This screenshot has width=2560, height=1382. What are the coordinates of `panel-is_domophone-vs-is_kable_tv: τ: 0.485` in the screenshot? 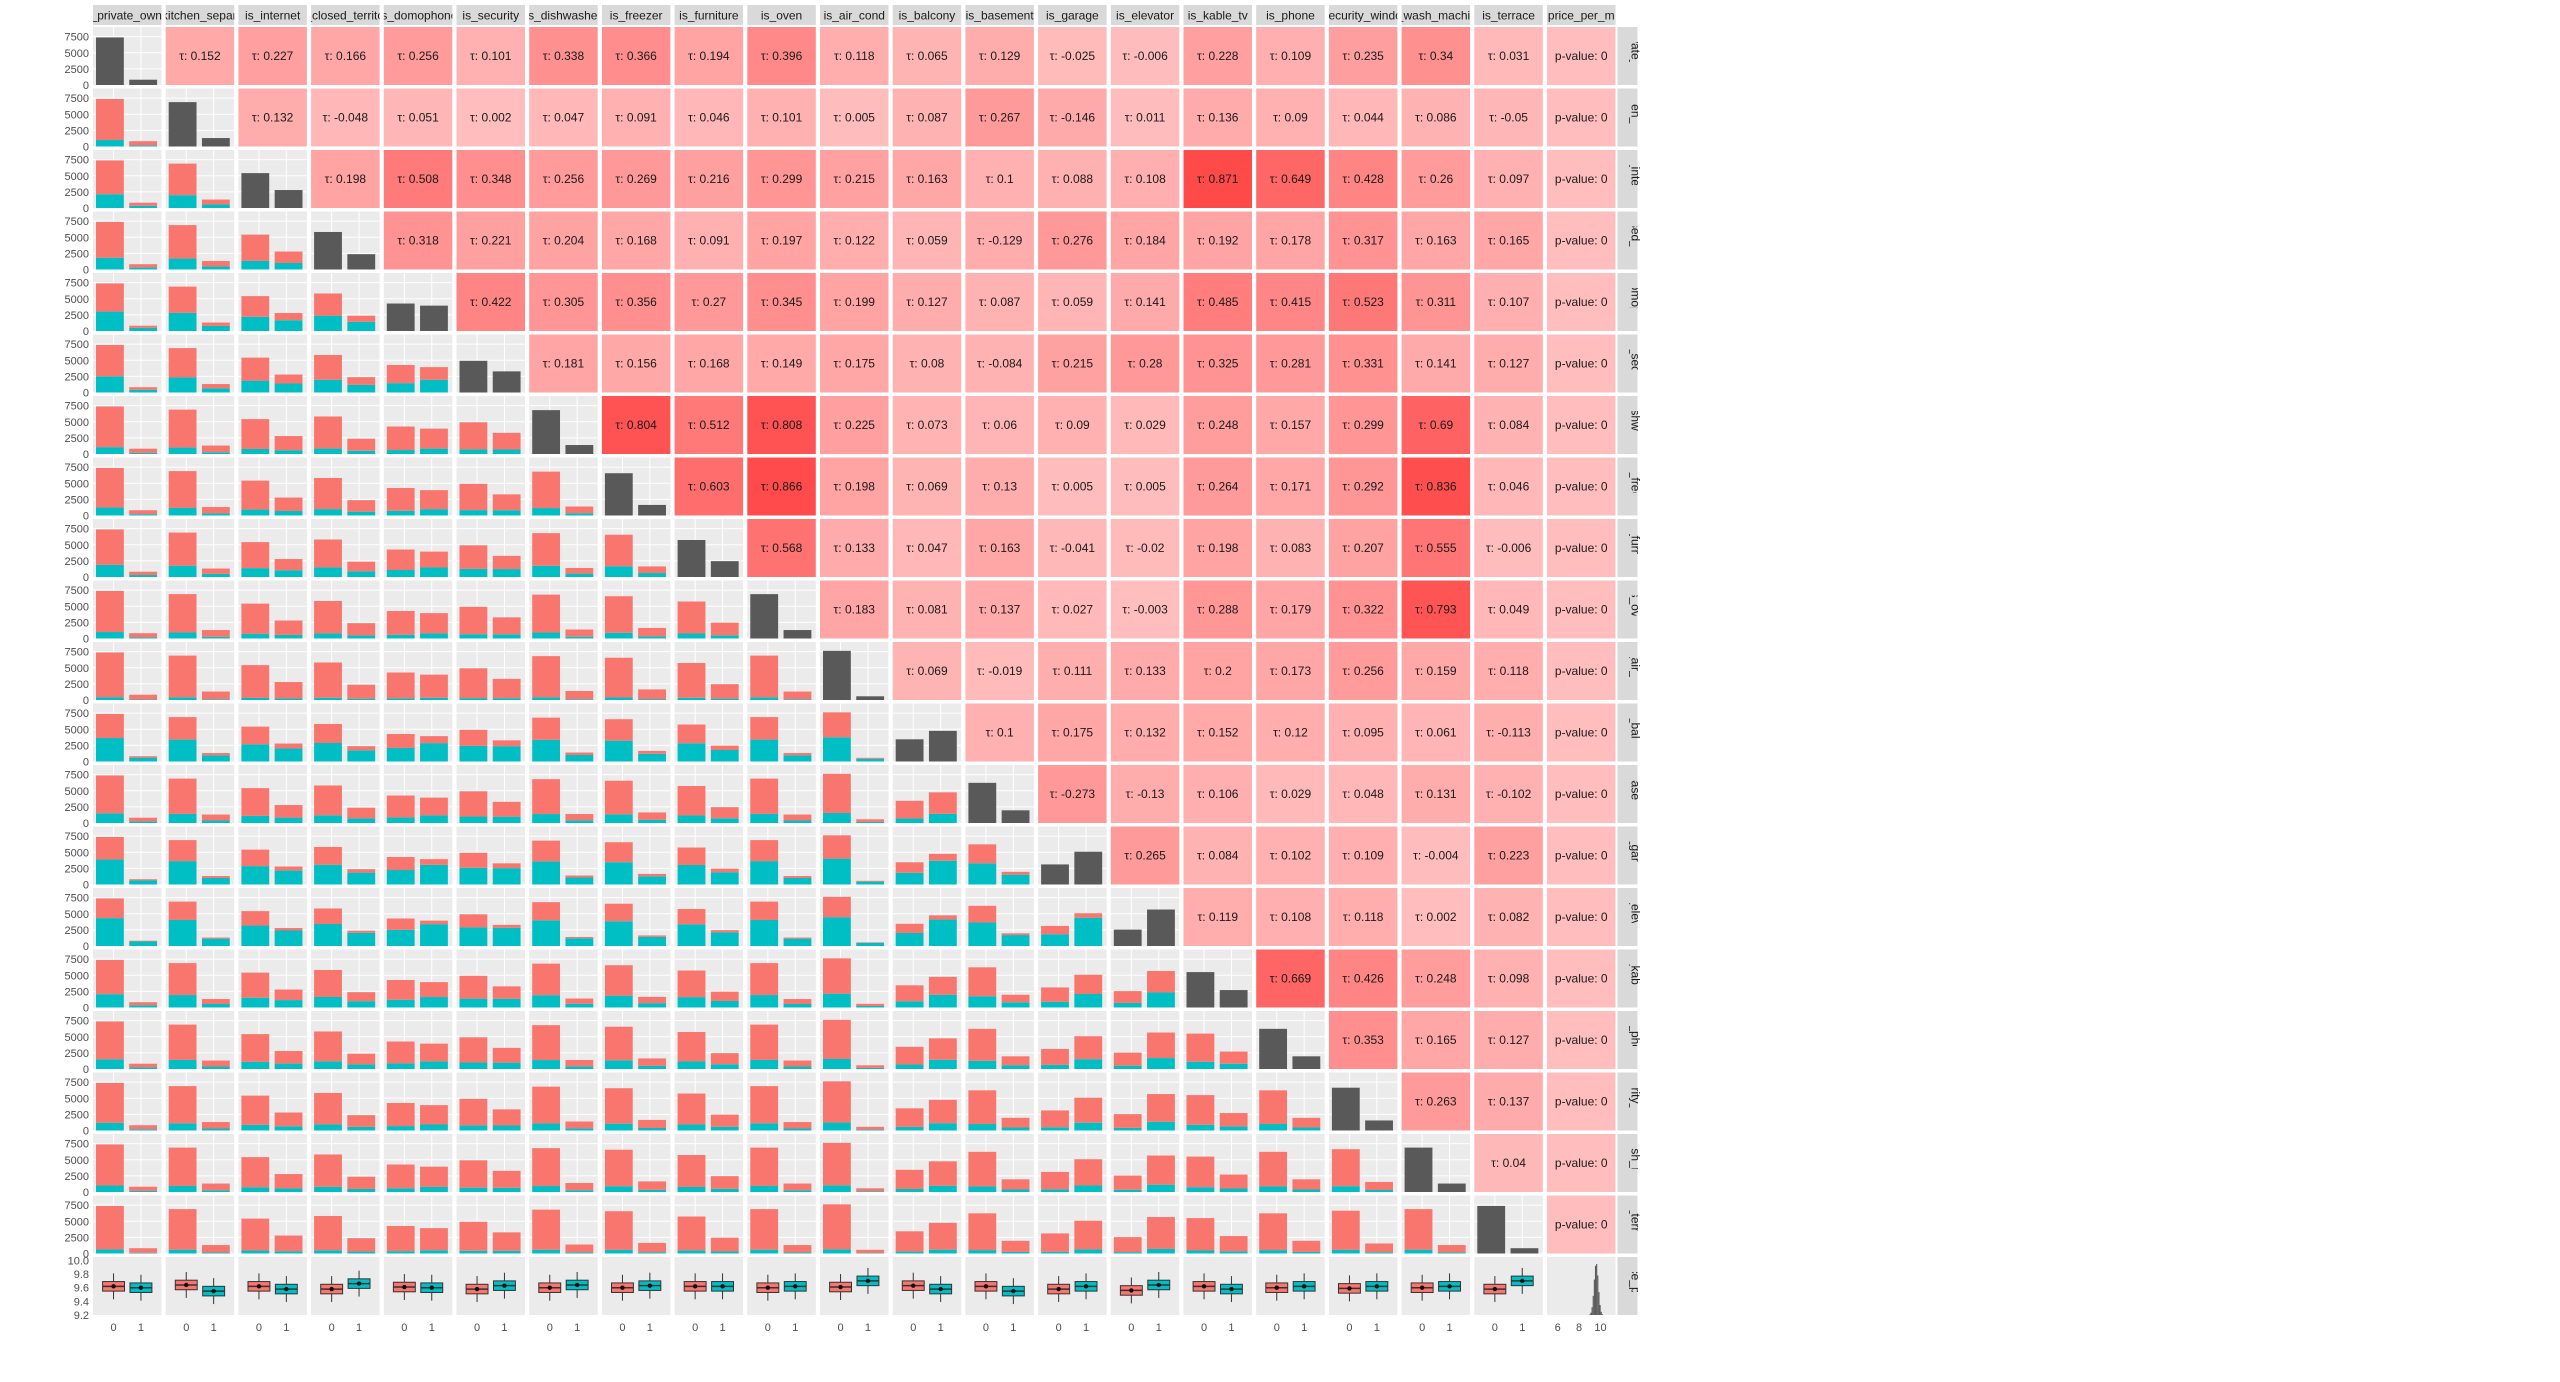 It's located at (1218, 302).